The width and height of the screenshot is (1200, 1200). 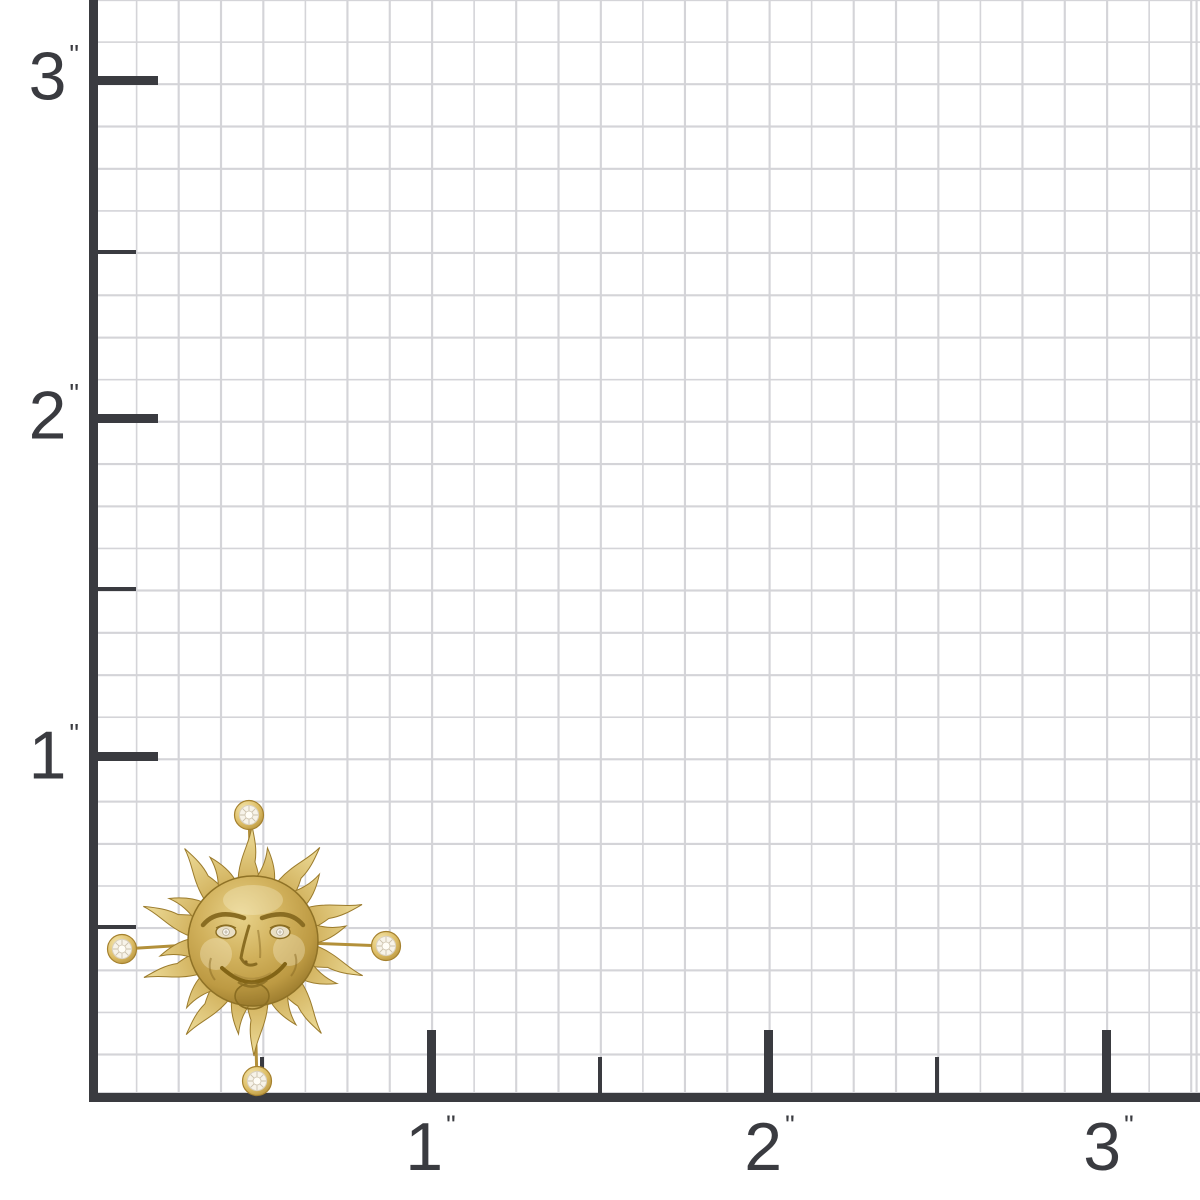 What do you see at coordinates (599, 1075) in the screenshot?
I see `x-minor-tick-1-5in` at bounding box center [599, 1075].